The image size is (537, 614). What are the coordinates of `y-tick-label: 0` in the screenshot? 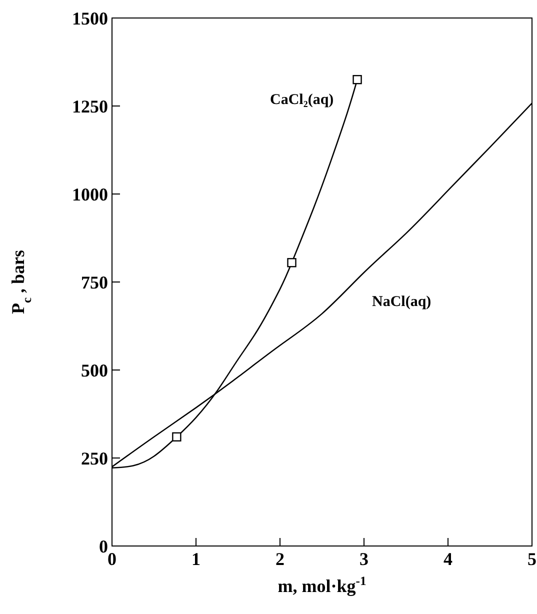 It's located at (103, 546).